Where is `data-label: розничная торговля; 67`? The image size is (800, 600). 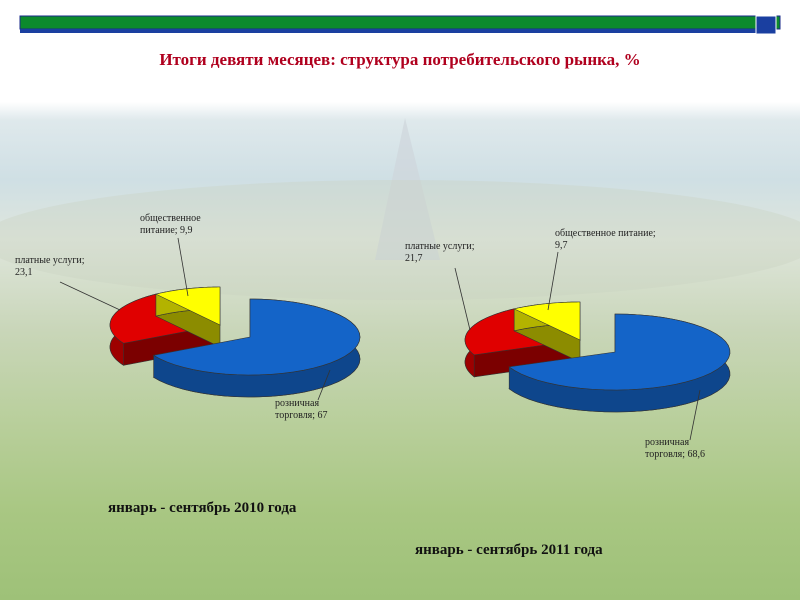 data-label: розничная торговля; 67 is located at coordinates (301, 409).